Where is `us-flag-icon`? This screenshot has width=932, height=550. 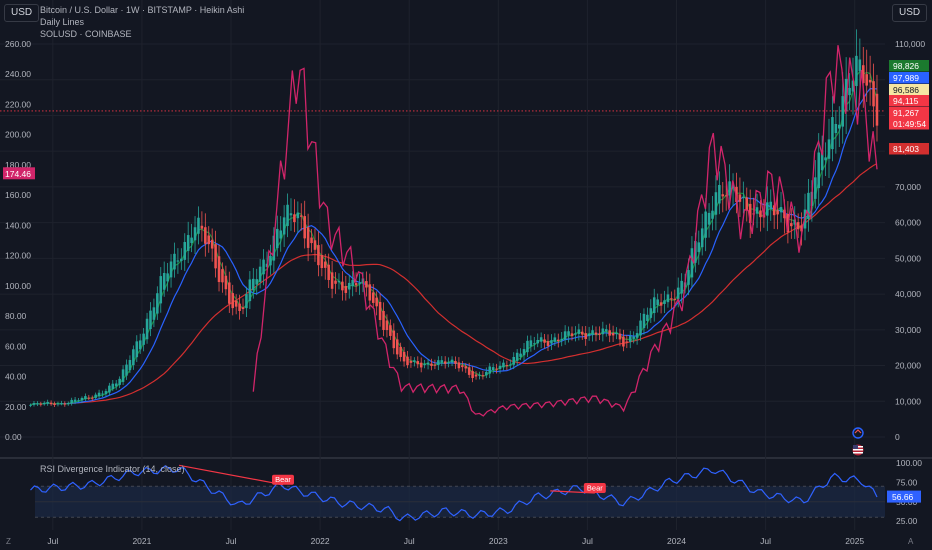
us-flag-icon is located at coordinates (858, 450).